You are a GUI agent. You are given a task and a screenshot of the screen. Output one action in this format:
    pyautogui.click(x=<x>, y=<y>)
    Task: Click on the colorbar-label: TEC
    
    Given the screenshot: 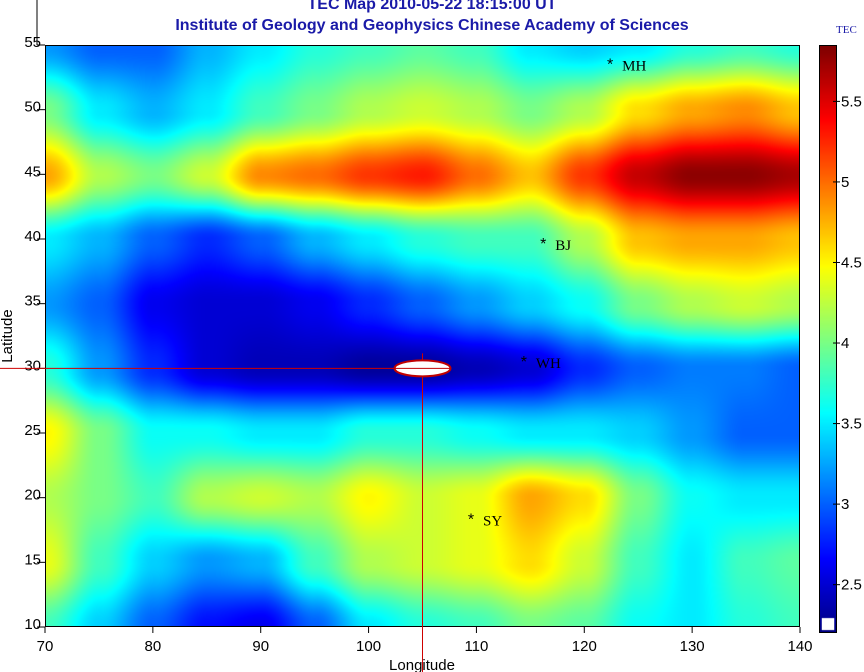 What is the action you would take?
    pyautogui.click(x=846, y=30)
    